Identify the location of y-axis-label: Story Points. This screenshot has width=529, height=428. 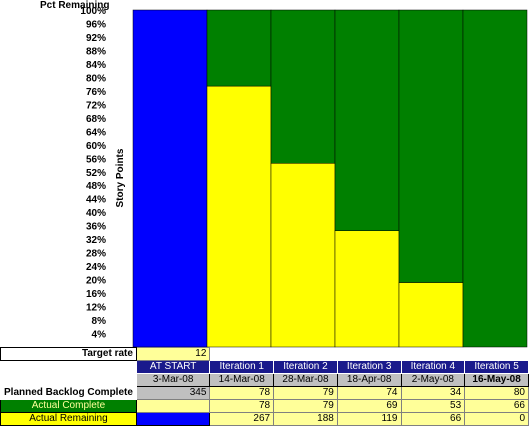
(120, 177).